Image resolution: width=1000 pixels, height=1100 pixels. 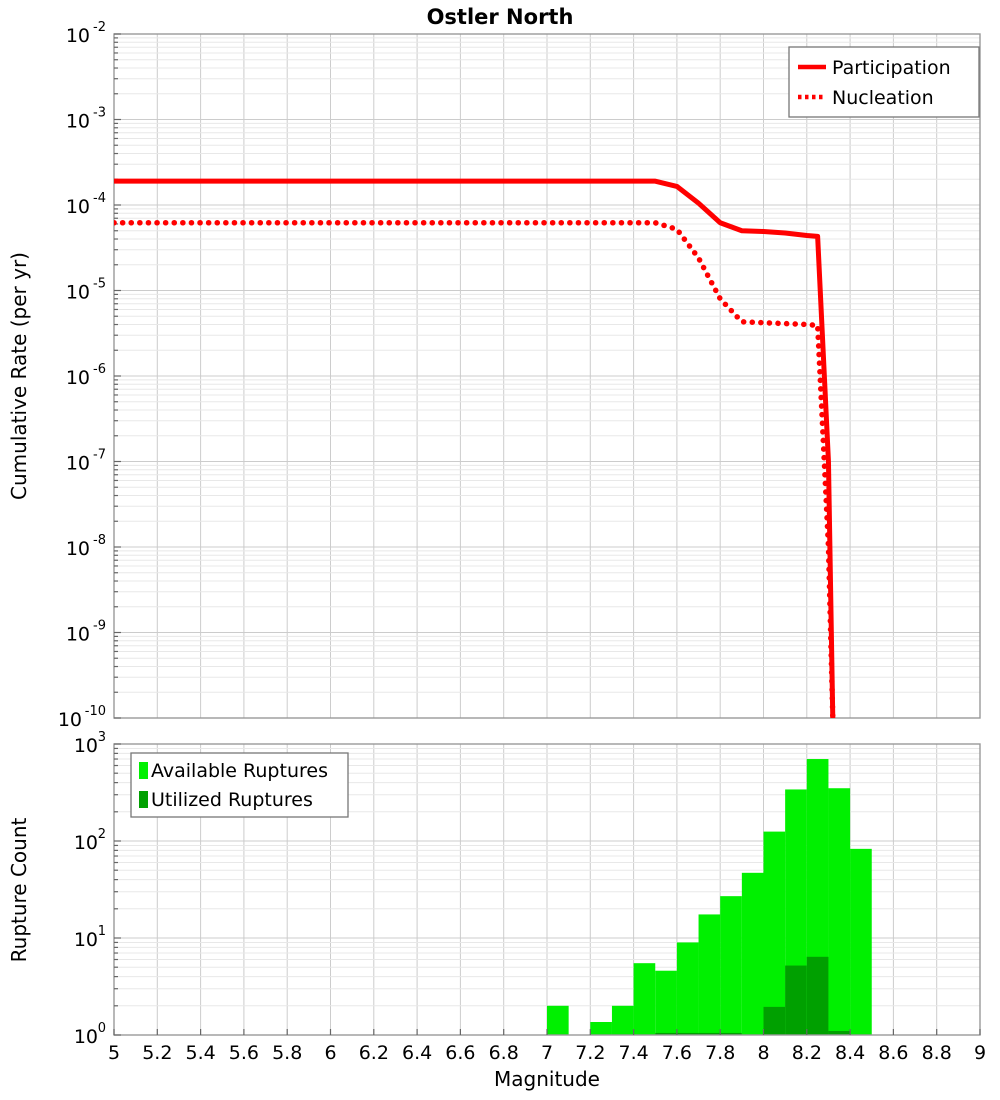 I want to click on xtick-label-7: 7, so click(x=547, y=1053).